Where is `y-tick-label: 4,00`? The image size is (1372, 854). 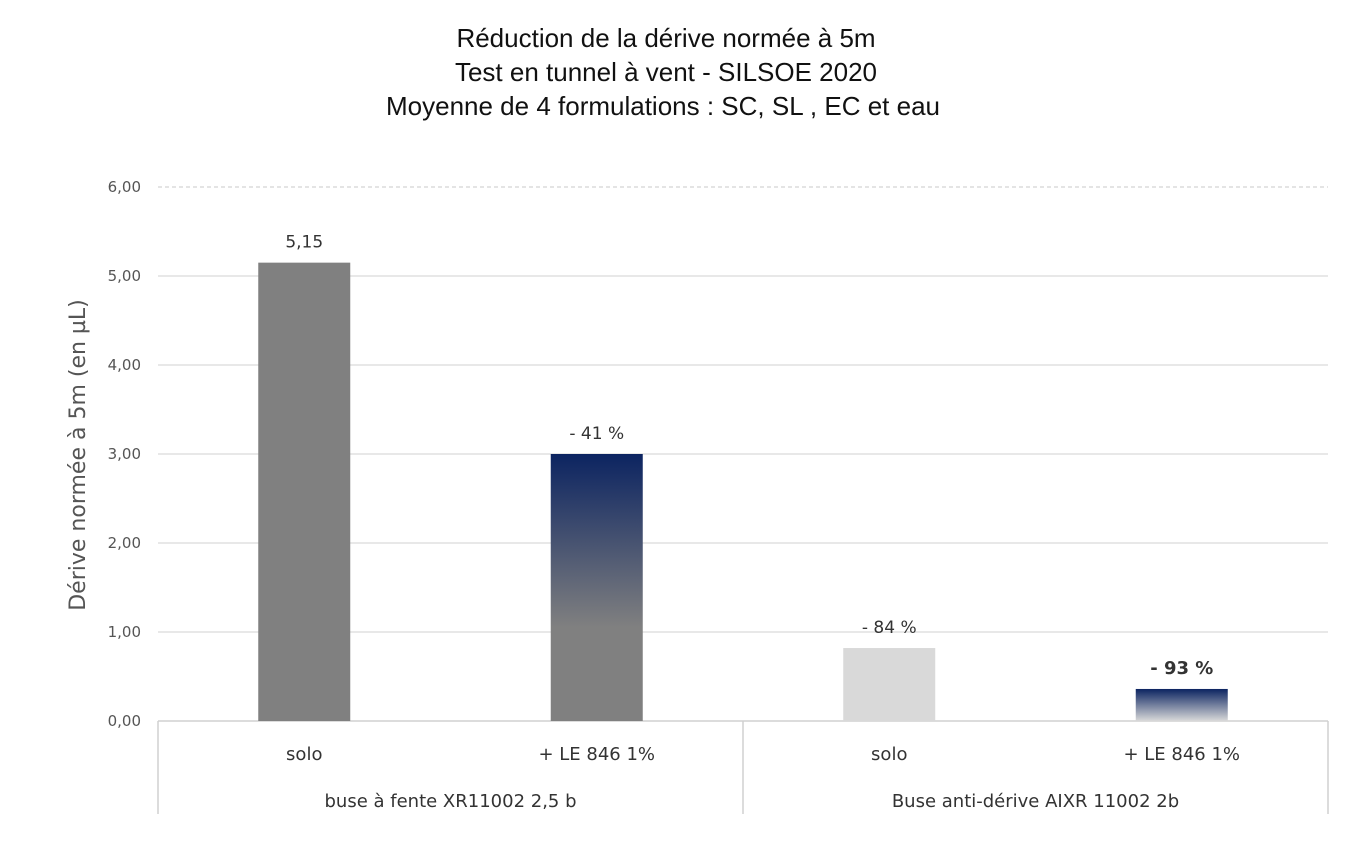
y-tick-label: 4,00 is located at coordinates (124, 365).